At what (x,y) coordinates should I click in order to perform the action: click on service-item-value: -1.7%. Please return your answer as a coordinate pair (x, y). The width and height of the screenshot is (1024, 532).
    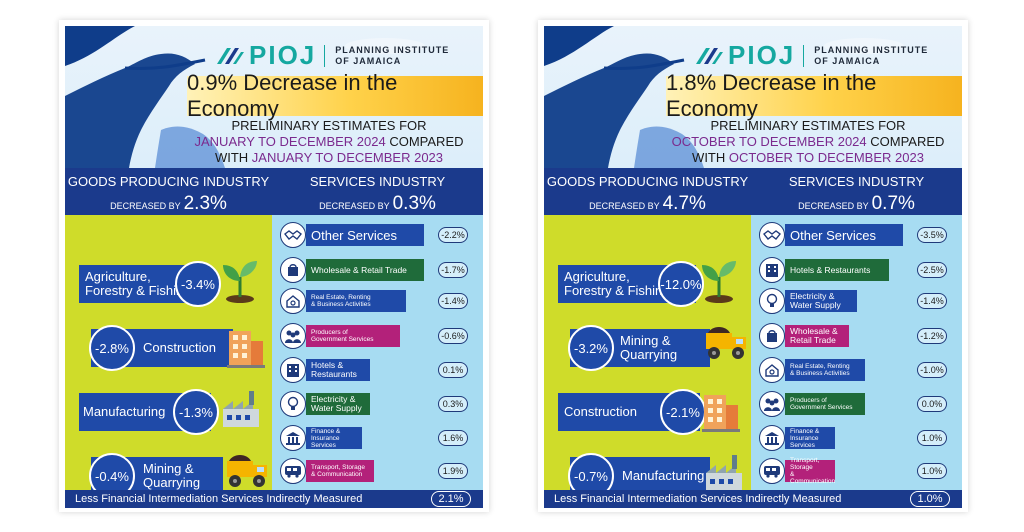
    Looking at the image, I should click on (453, 270).